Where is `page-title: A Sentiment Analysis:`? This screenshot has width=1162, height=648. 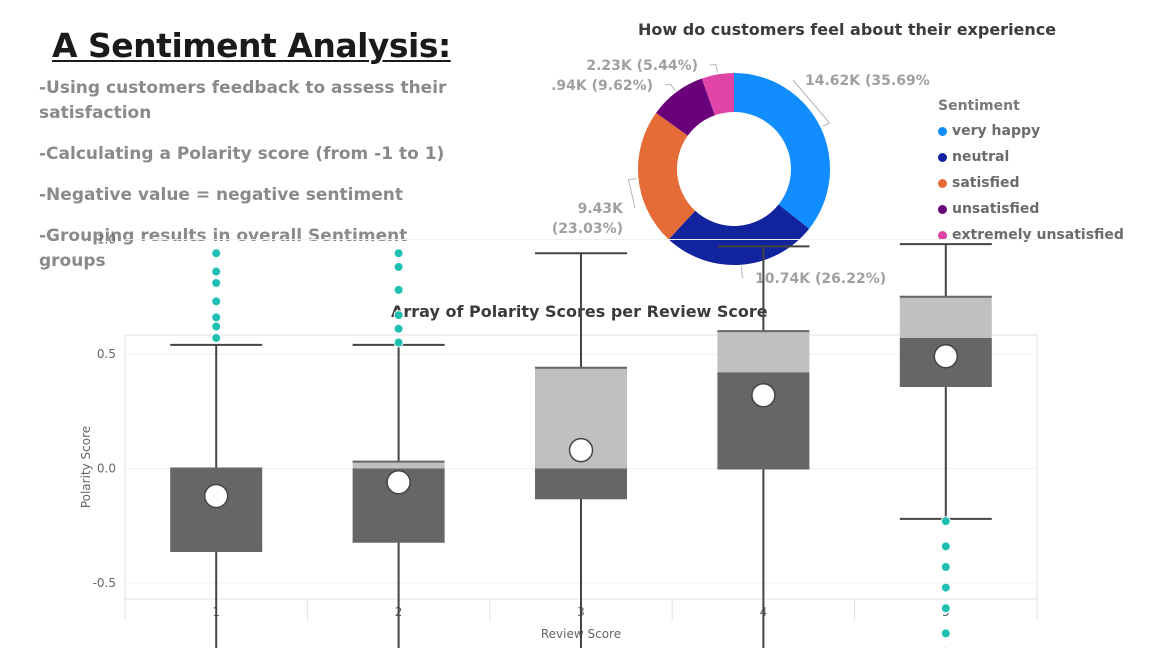 page-title: A Sentiment Analysis: is located at coordinates (251, 45).